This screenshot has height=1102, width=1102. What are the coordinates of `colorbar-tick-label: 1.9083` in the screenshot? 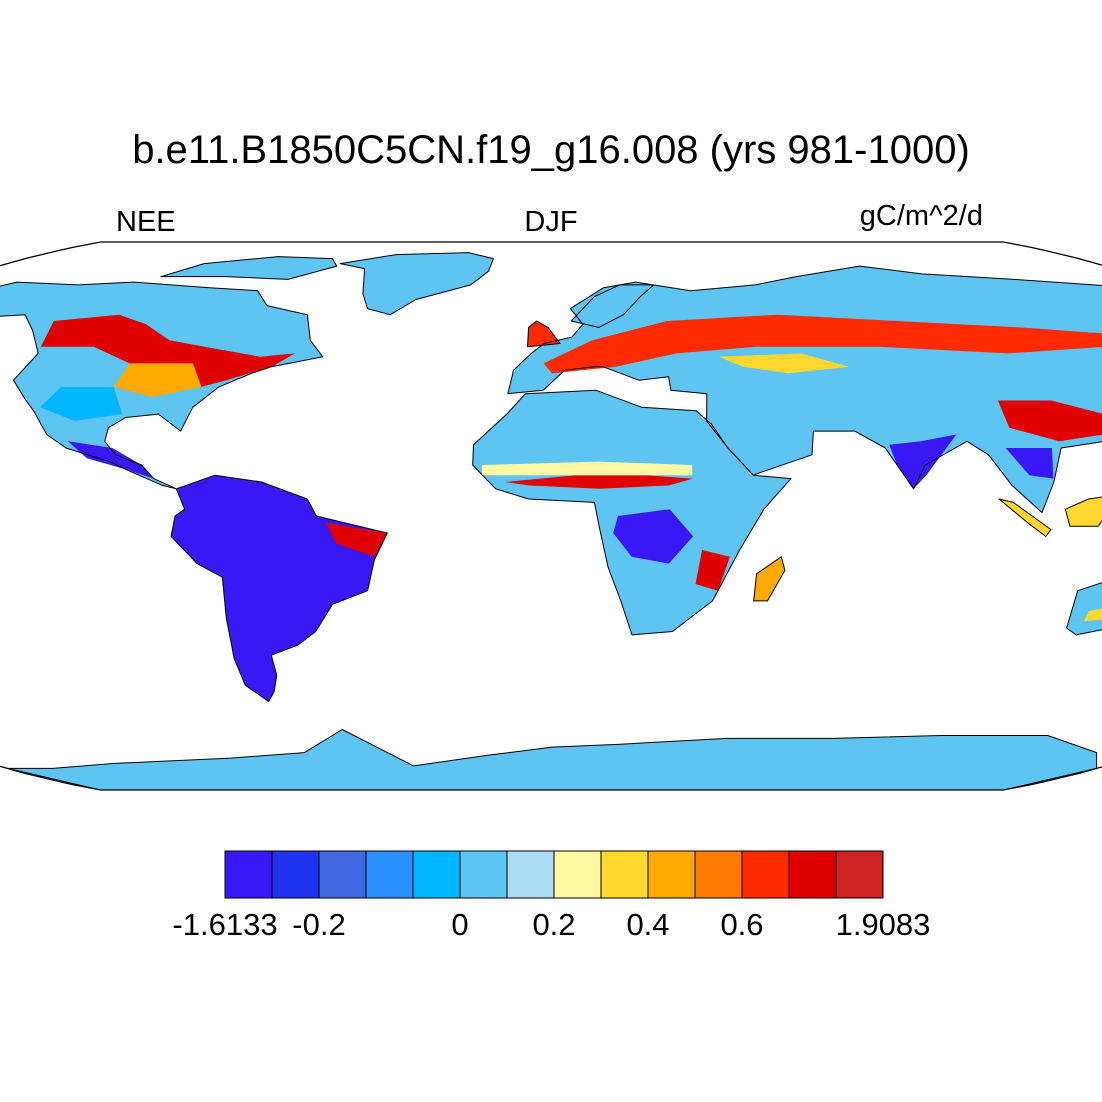 It's located at (883, 924).